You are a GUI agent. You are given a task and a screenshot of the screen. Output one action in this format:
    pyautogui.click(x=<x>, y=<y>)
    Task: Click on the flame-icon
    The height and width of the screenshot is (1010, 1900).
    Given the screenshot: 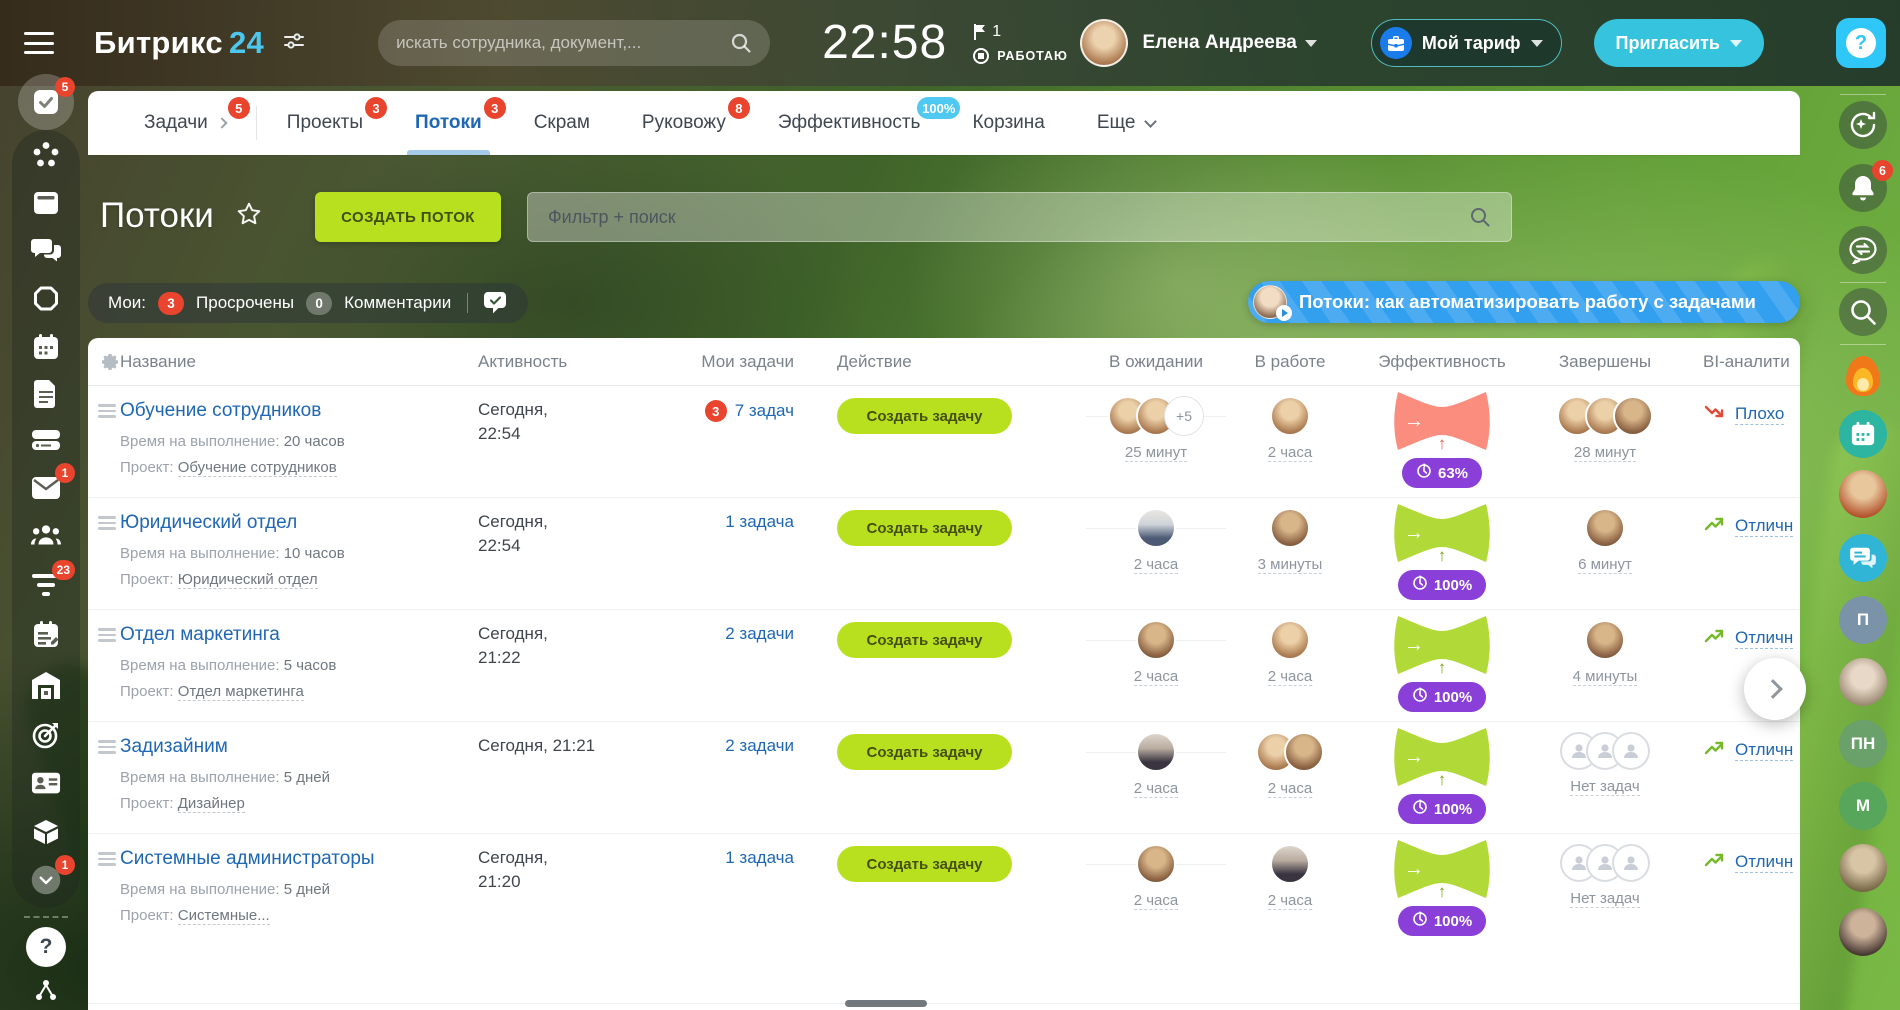 What is the action you would take?
    pyautogui.click(x=1863, y=376)
    